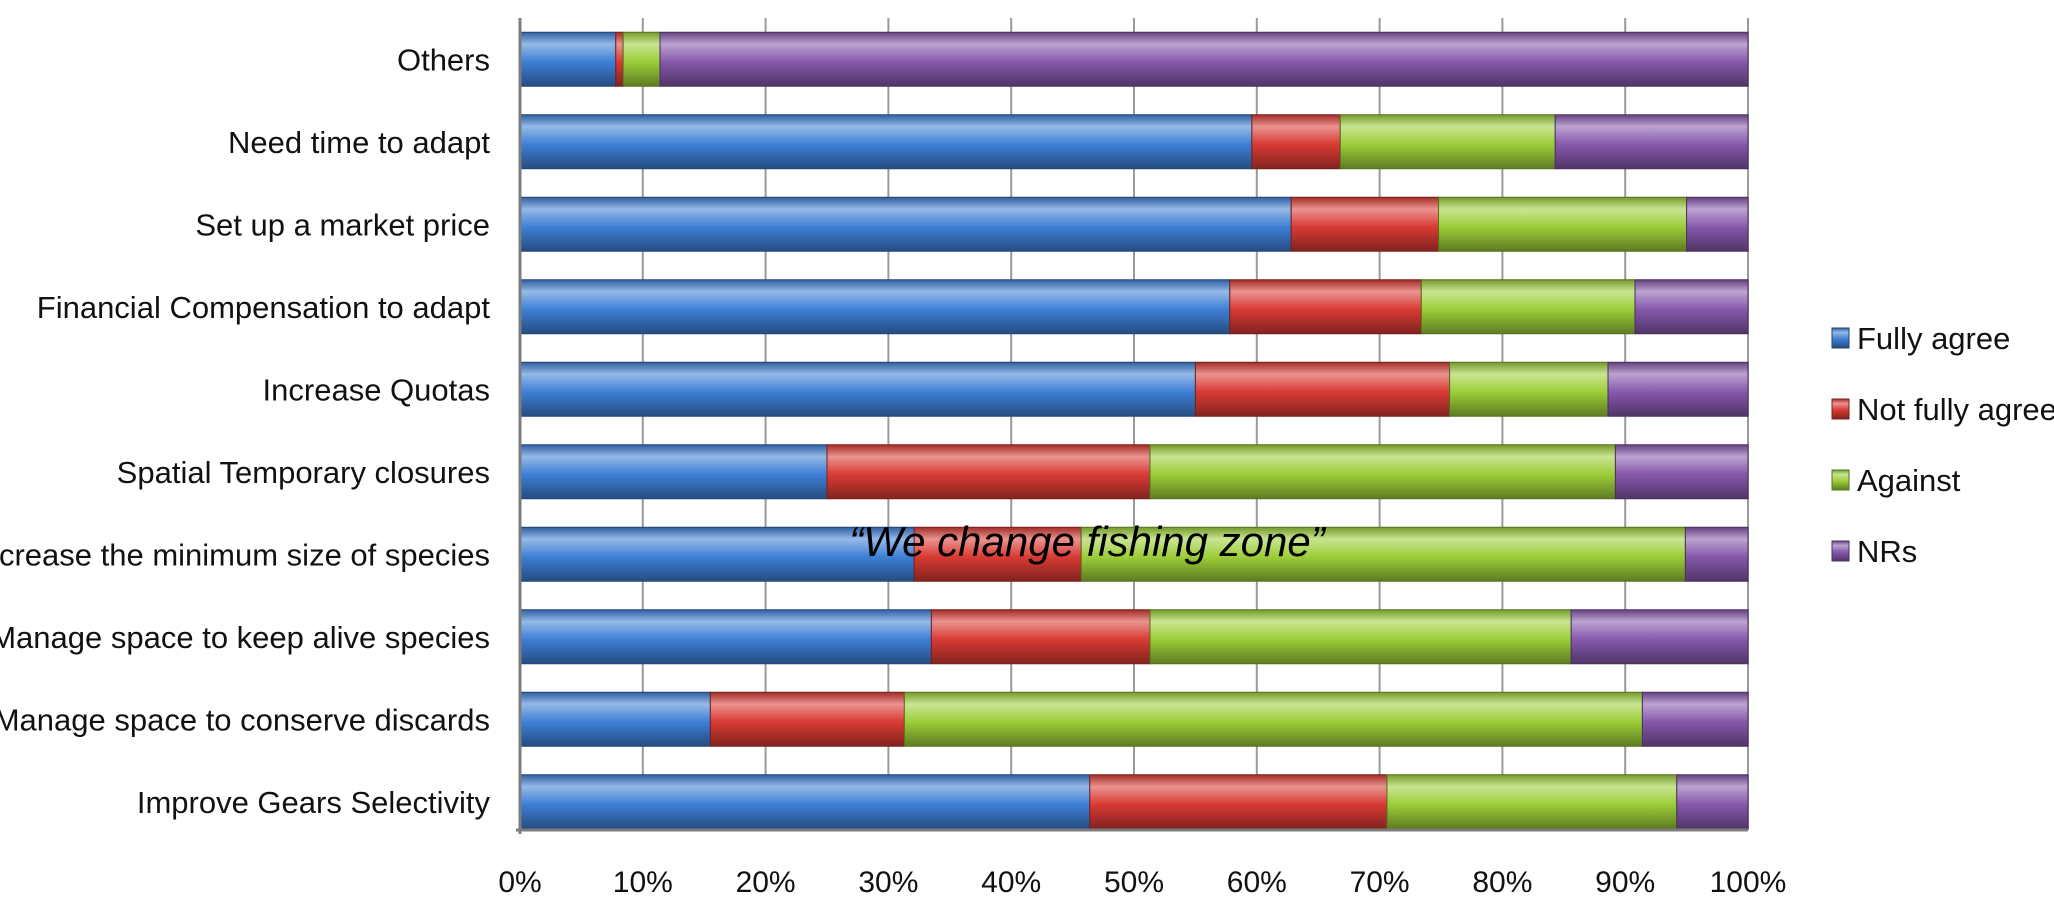  Describe the element at coordinates (1933, 338) in the screenshot. I see `legend-label: Fully agree` at that location.